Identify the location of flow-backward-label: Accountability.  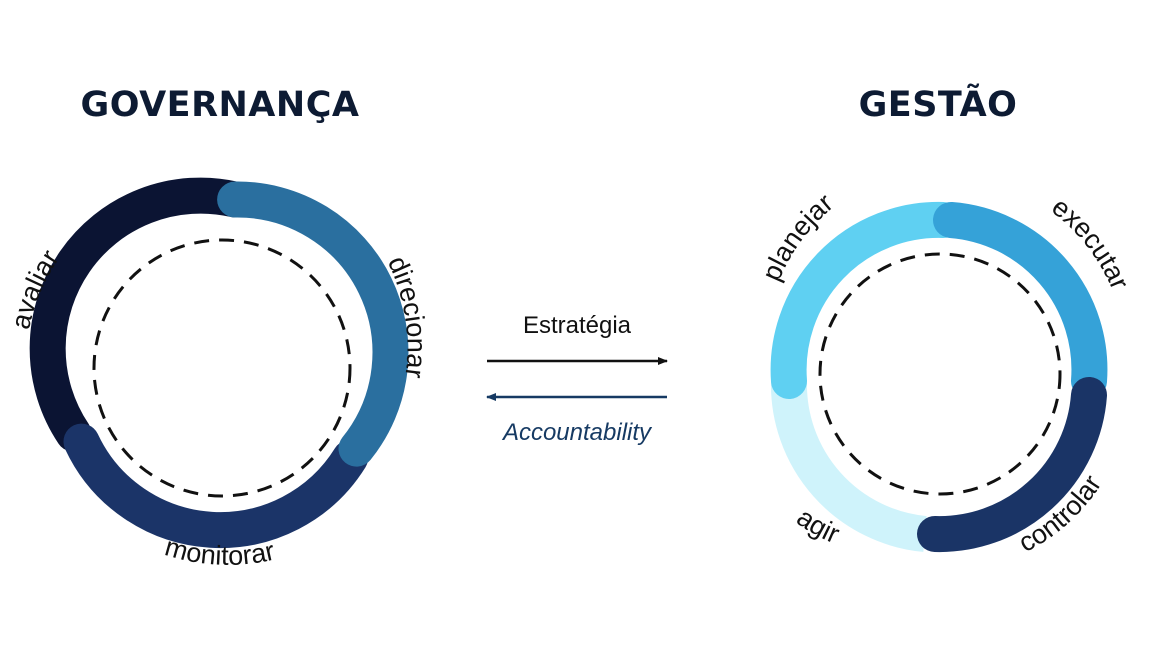
(577, 432).